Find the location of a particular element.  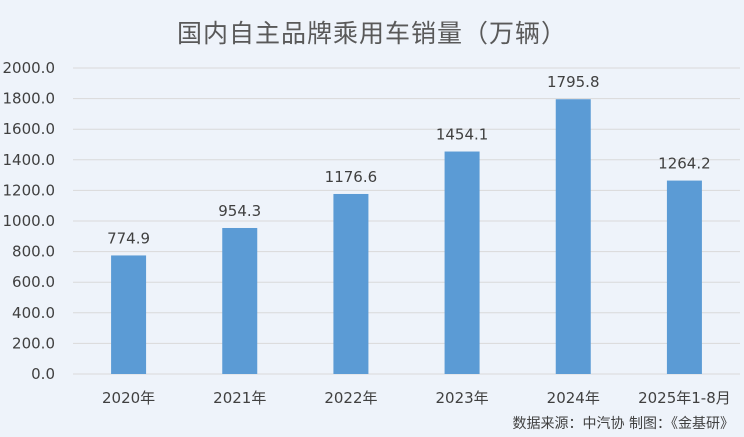

y-tick-label: 1800.0 is located at coordinates (29, 99).